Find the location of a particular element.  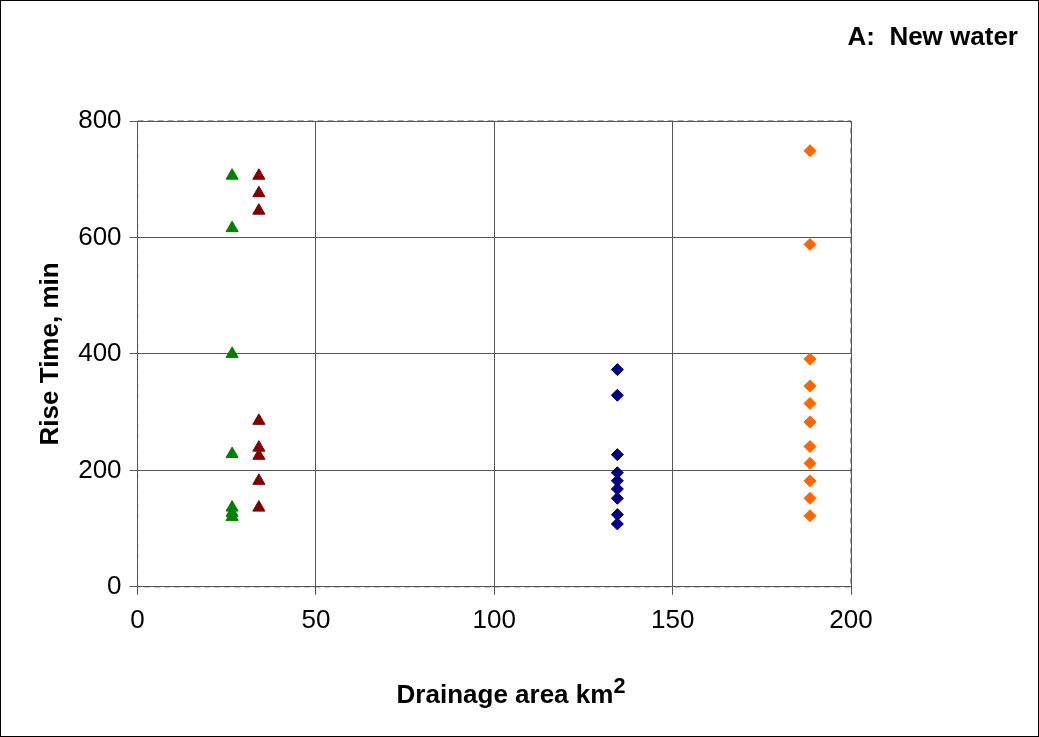

y-tick-label: 0 is located at coordinates (114, 584).